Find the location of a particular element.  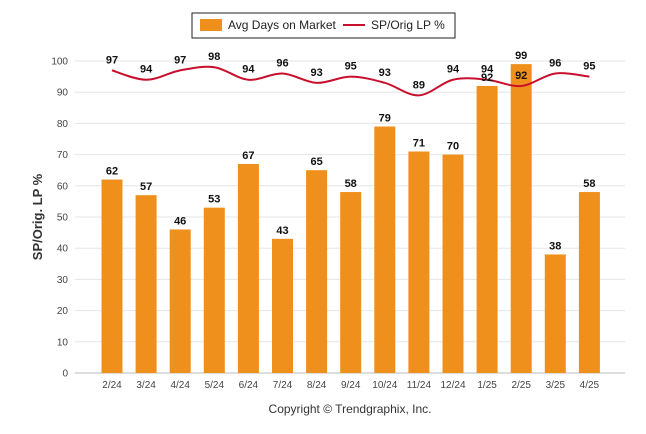

bar-value-label: 38 is located at coordinates (555, 246).